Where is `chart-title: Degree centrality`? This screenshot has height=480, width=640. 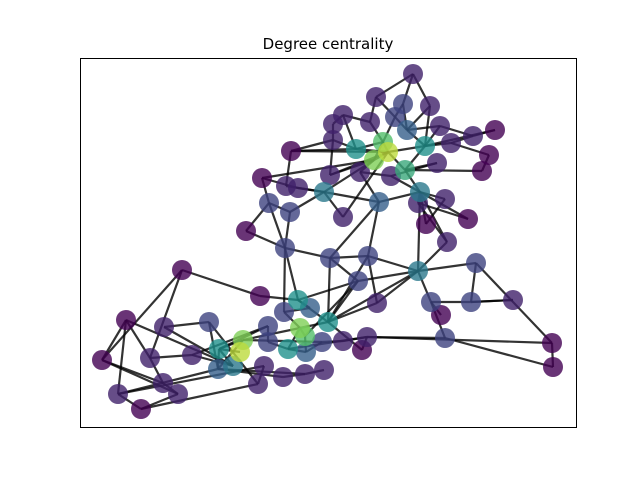 chart-title: Degree centrality is located at coordinates (328, 44).